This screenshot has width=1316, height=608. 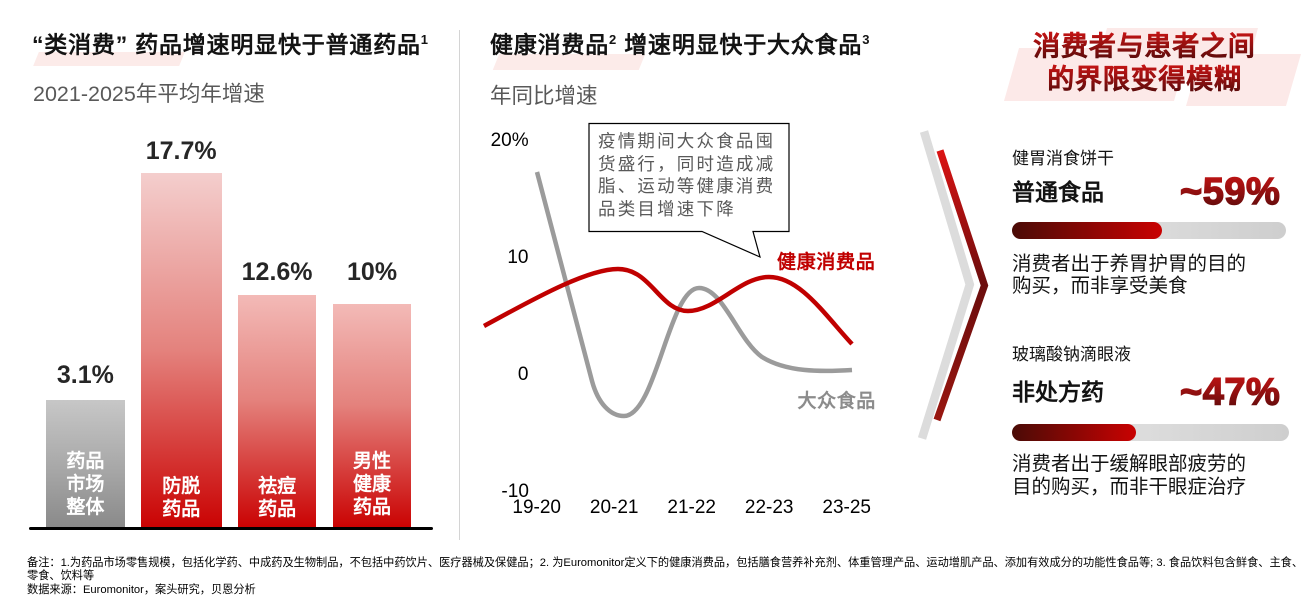 I want to click on svg-text: 的界限变得模糊, so click(x=1144, y=79).